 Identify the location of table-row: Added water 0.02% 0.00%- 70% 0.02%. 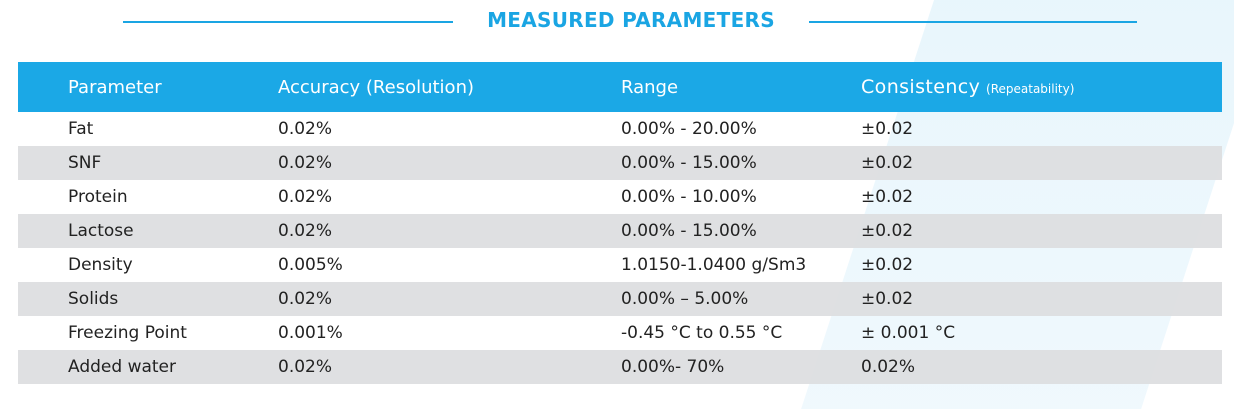
(620, 367).